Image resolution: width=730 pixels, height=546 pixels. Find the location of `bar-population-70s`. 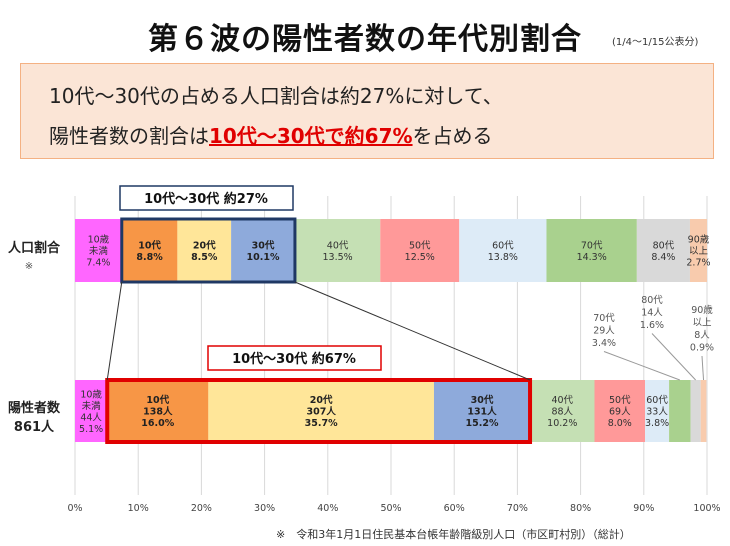

bar-population-70s is located at coordinates (591, 250).